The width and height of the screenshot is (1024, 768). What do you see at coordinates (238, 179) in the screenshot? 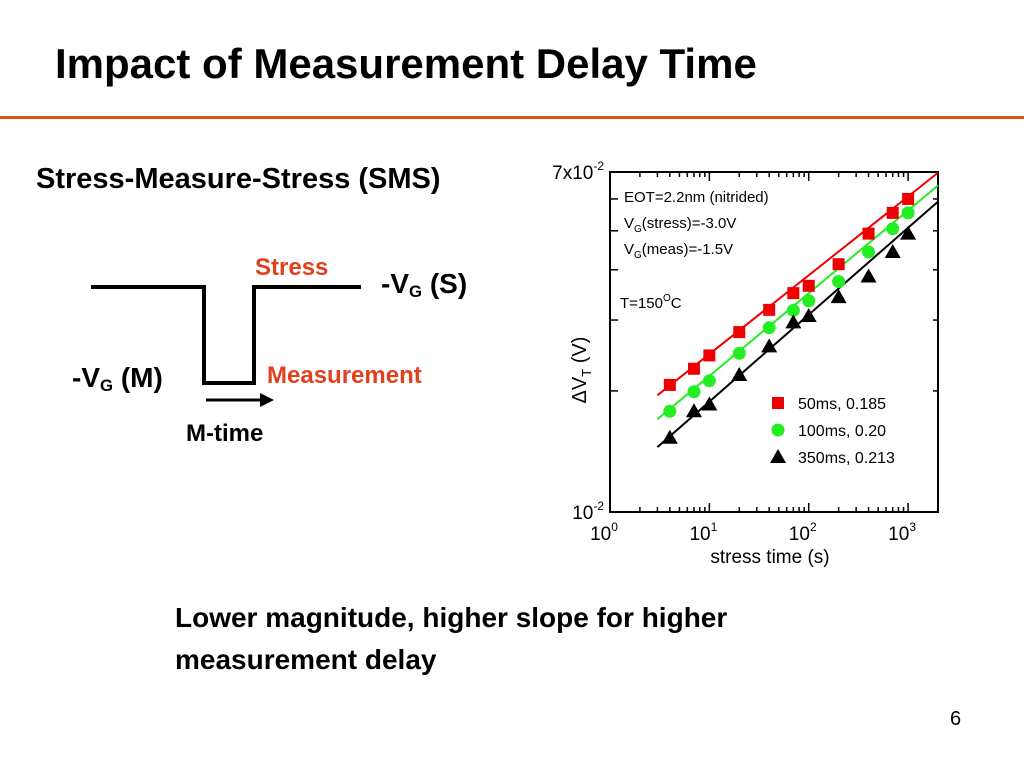
I see `sms-subtitle: Stress-Measure-Stress (SMS)` at bounding box center [238, 179].